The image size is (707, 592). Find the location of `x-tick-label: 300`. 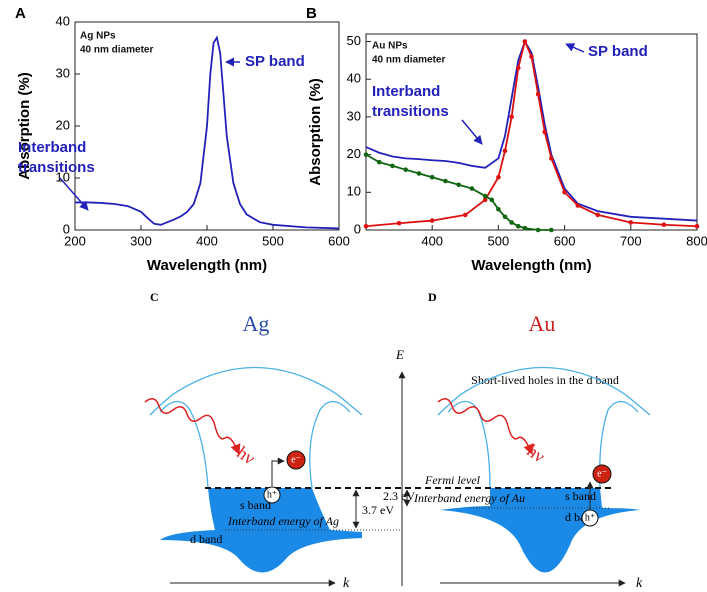

x-tick-label: 300 is located at coordinates (141, 240).